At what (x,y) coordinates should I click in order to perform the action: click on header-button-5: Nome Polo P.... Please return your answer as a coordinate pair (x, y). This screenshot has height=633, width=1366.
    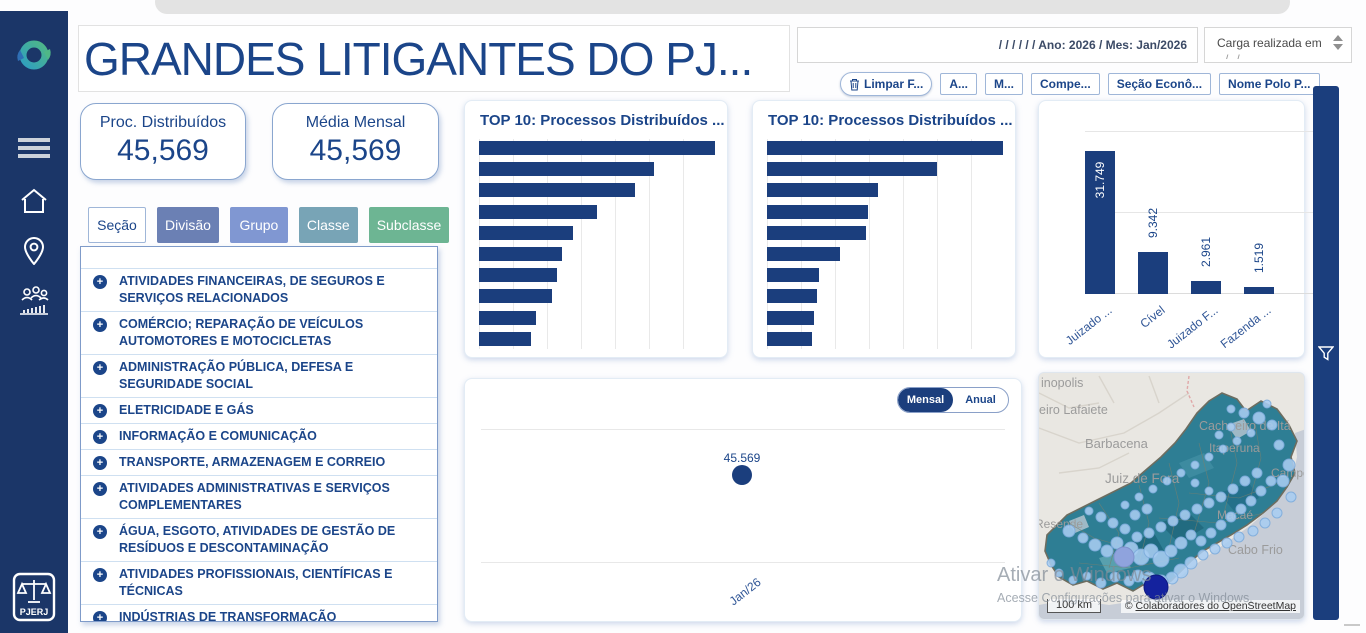
    Looking at the image, I should click on (1269, 84).